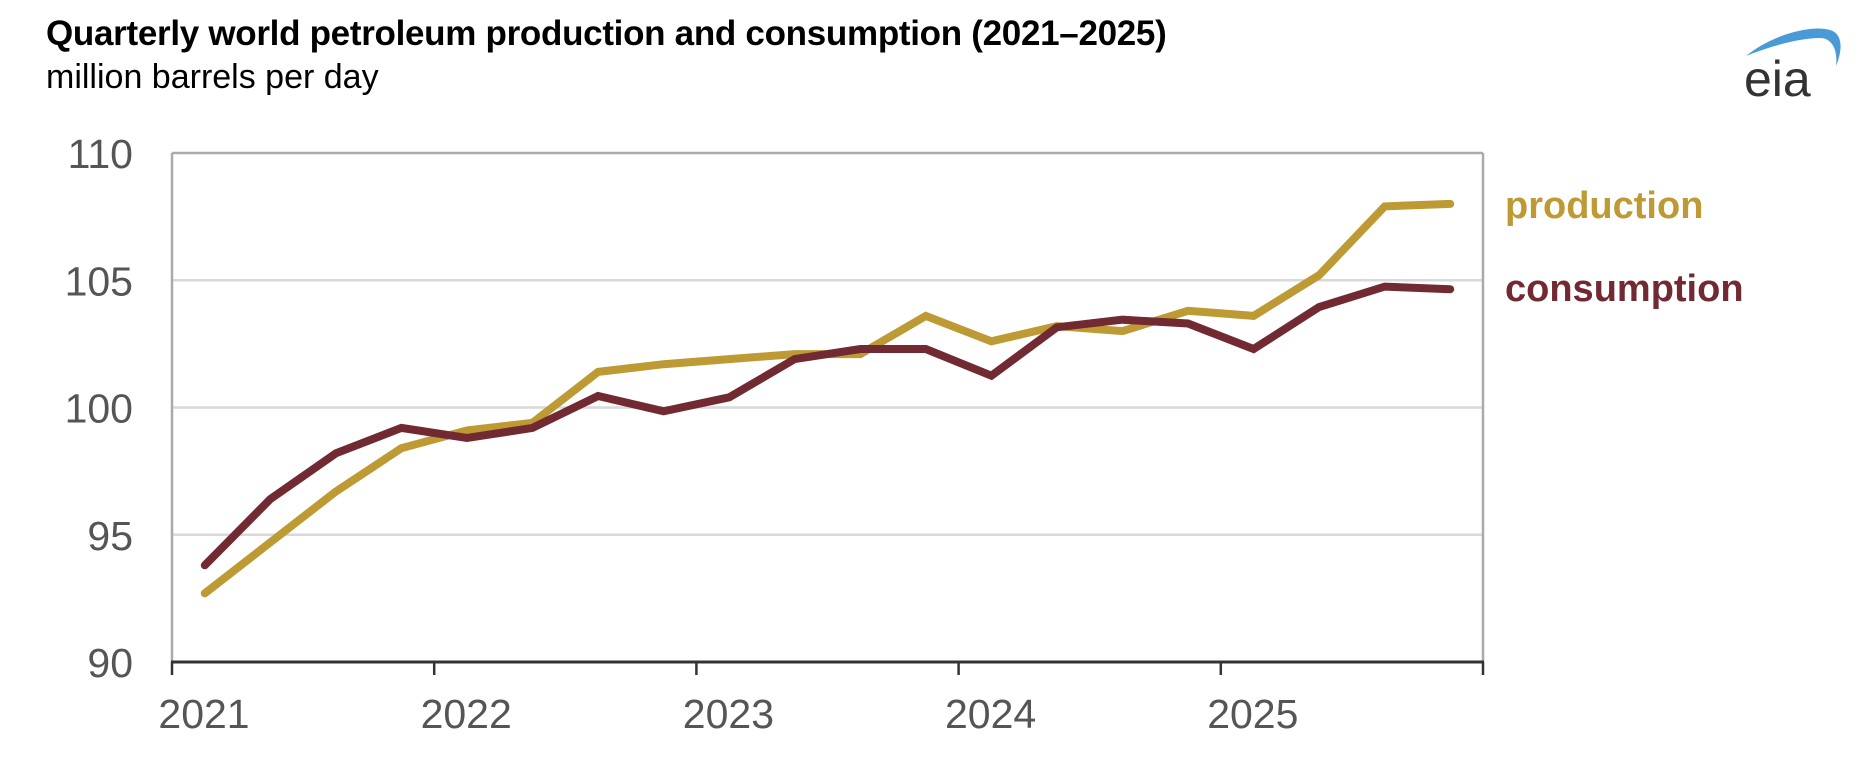 Image resolution: width=1870 pixels, height=770 pixels. I want to click on y-tick-label: 110, so click(100, 154).